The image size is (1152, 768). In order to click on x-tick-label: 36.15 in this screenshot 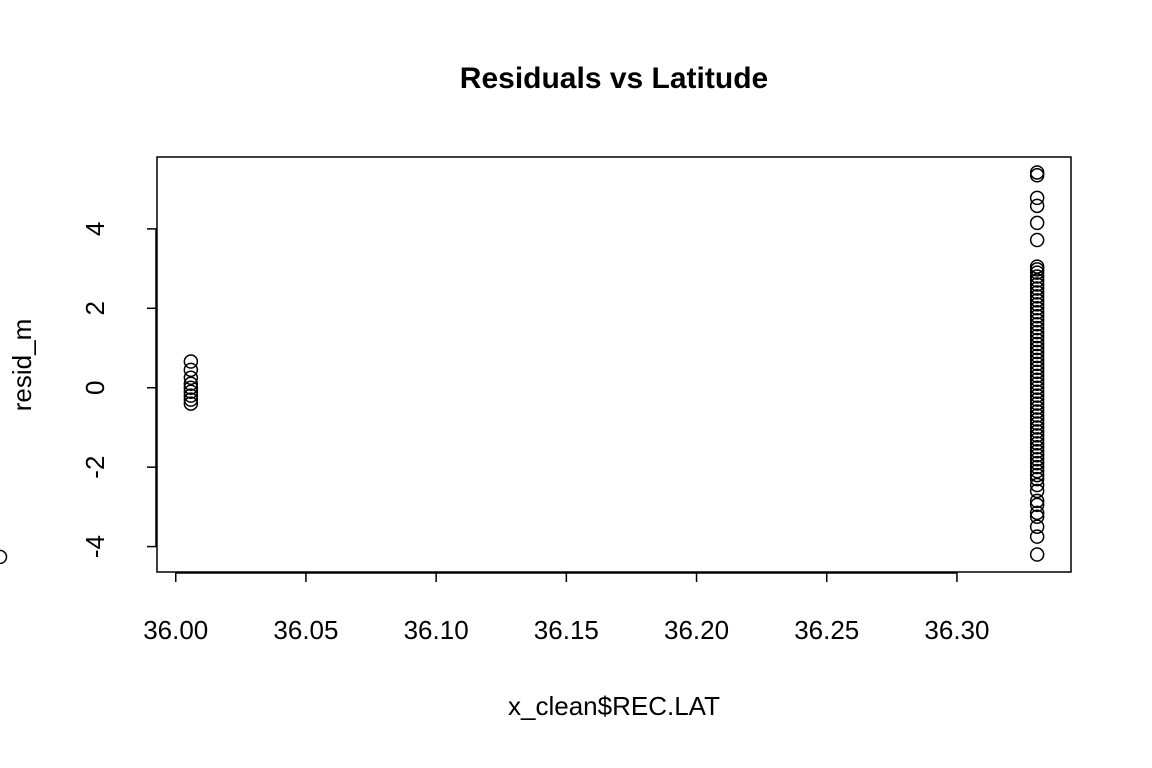, I will do `click(566, 630)`.